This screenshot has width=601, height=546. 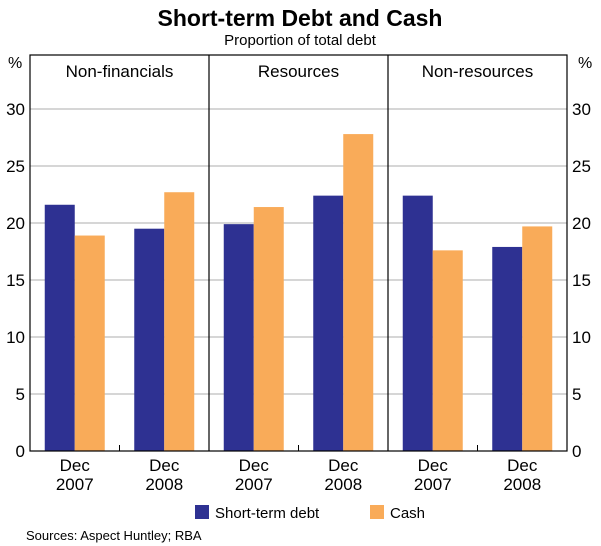 I want to click on y-tick-left: 25, so click(x=15, y=166).